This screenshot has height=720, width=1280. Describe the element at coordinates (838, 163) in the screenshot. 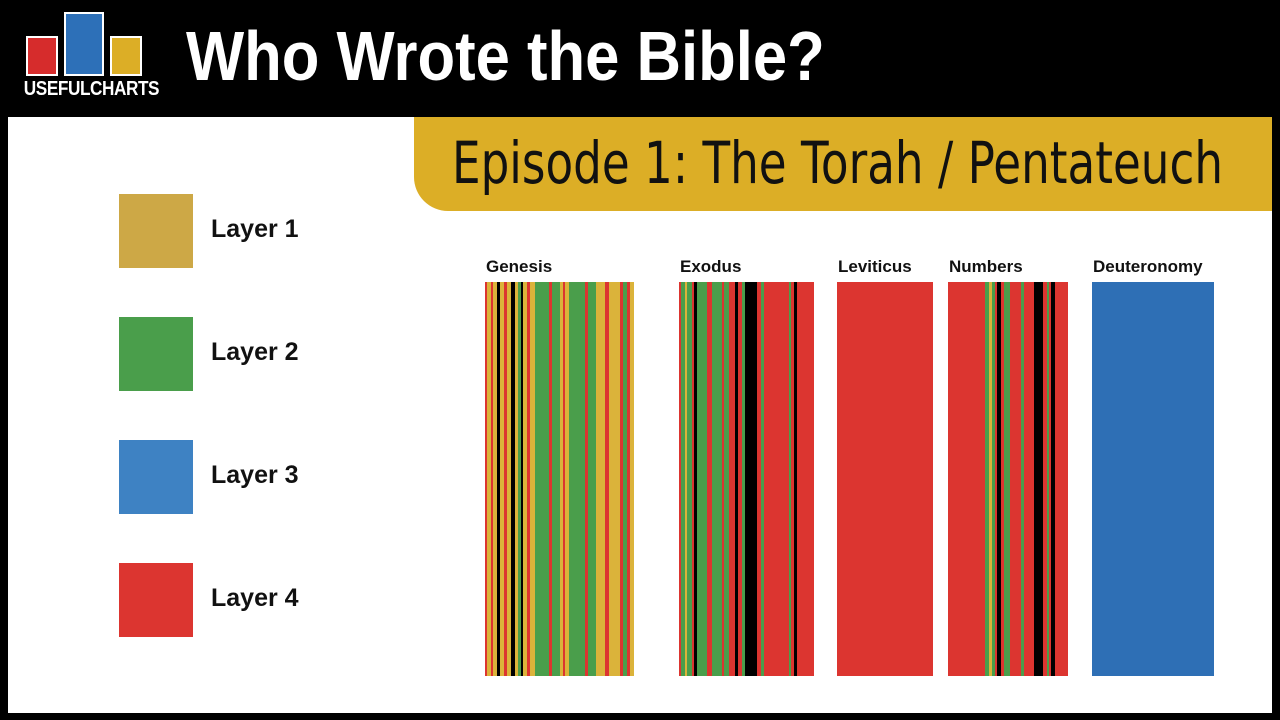

I see `episode-title: Episode 1: The Torah / Pentateuch` at that location.